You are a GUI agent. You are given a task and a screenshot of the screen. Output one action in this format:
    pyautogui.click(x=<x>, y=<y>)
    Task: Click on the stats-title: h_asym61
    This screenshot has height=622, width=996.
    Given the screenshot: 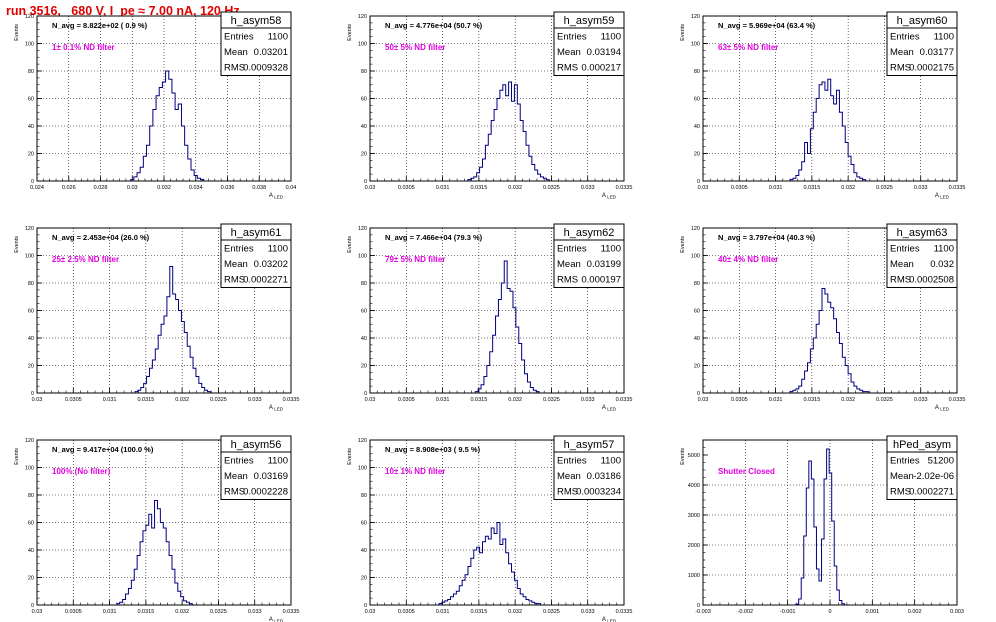 What is the action you would take?
    pyautogui.click(x=256, y=233)
    